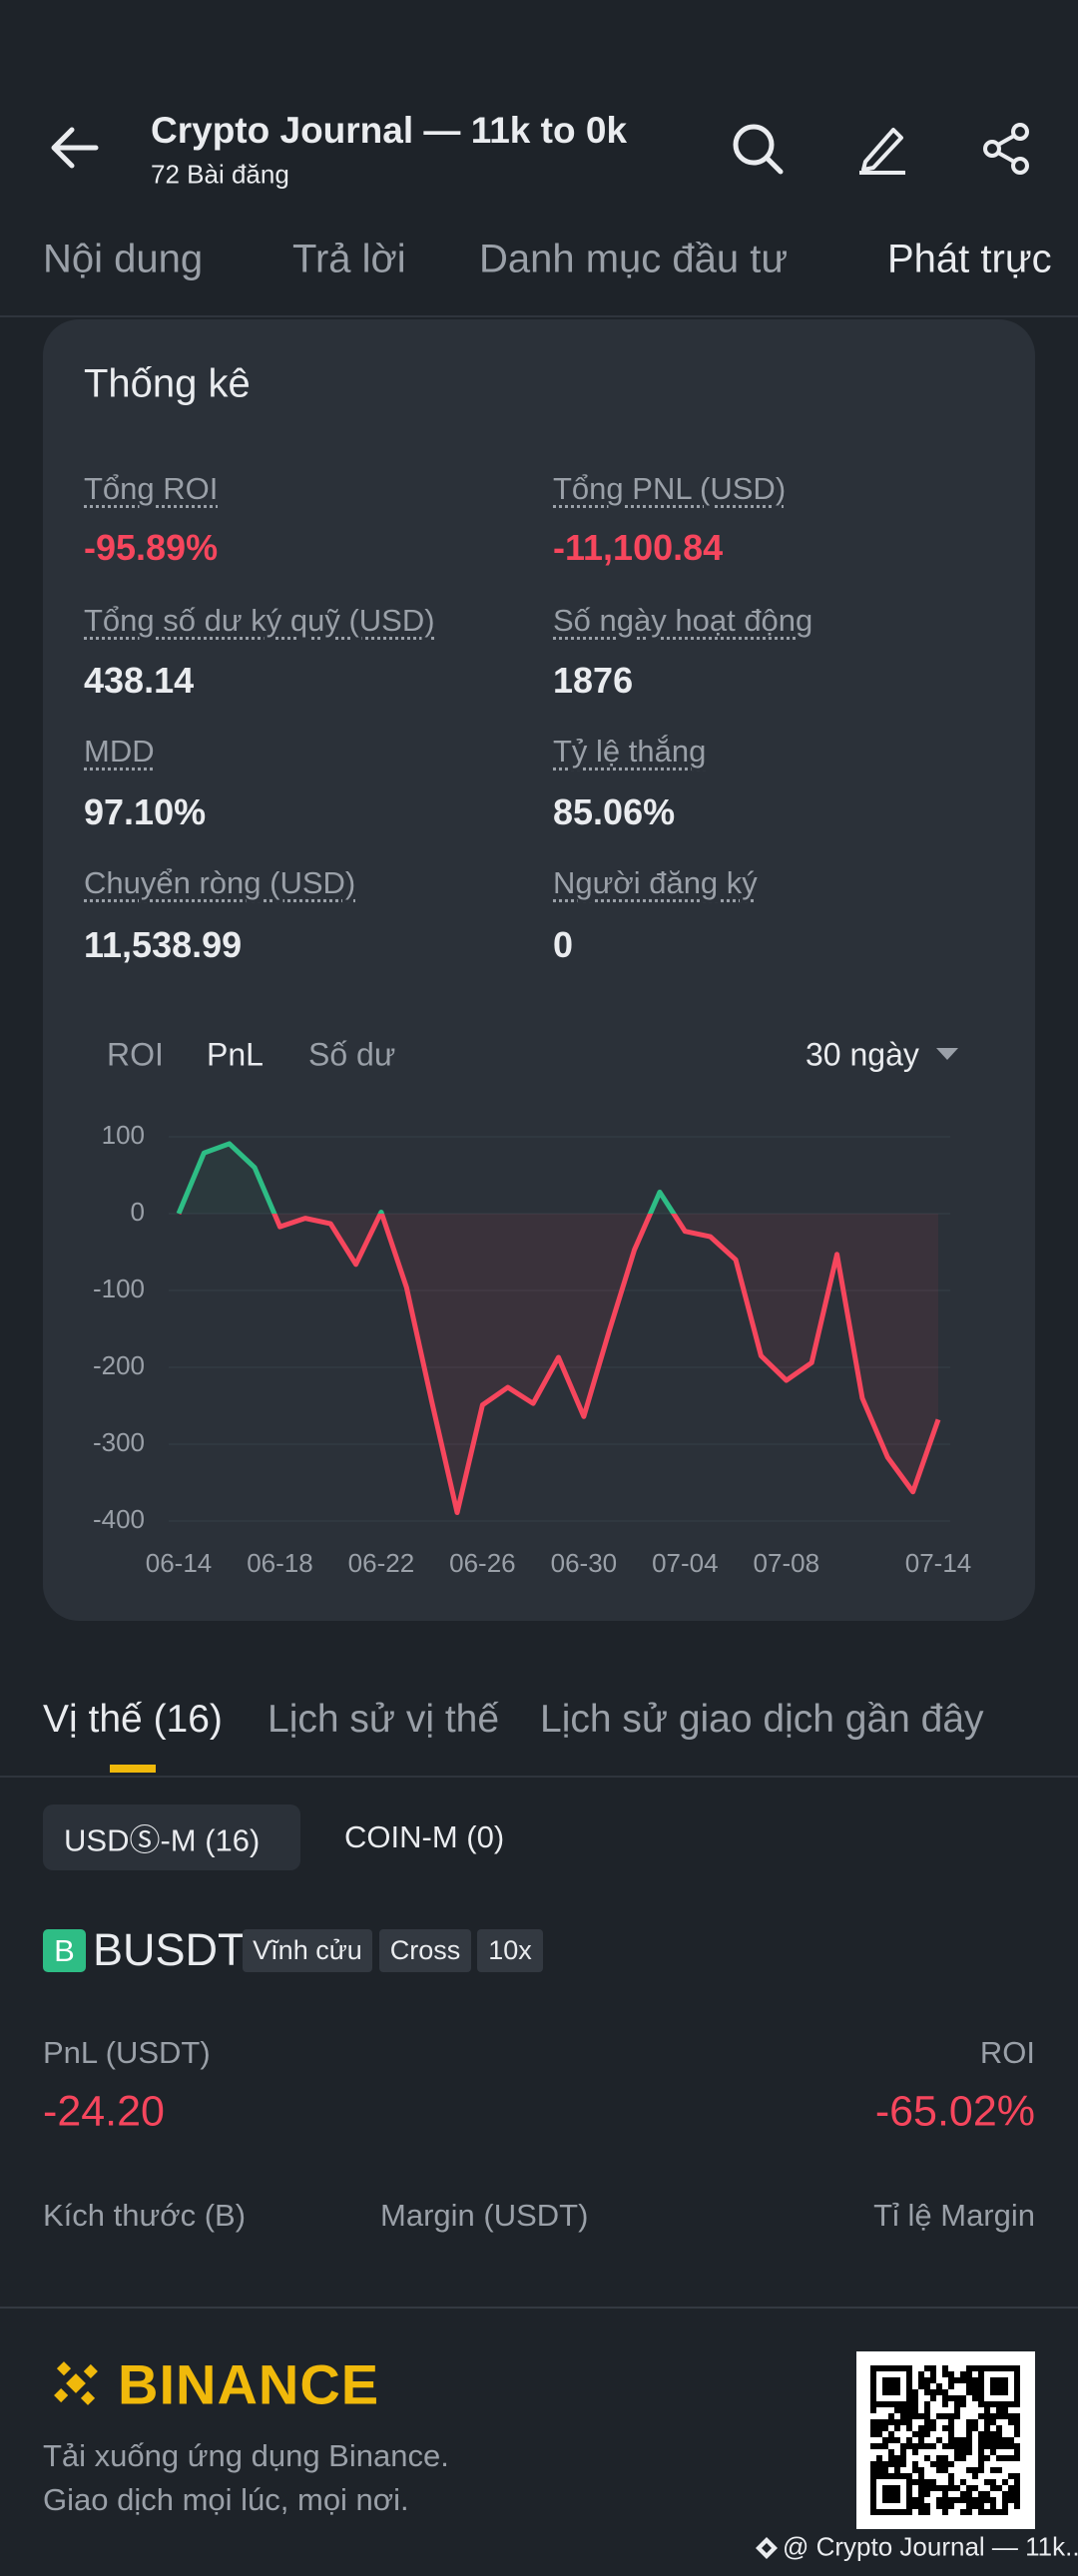  Describe the element at coordinates (947, 1055) in the screenshot. I see `dropdown-arrow` at that location.